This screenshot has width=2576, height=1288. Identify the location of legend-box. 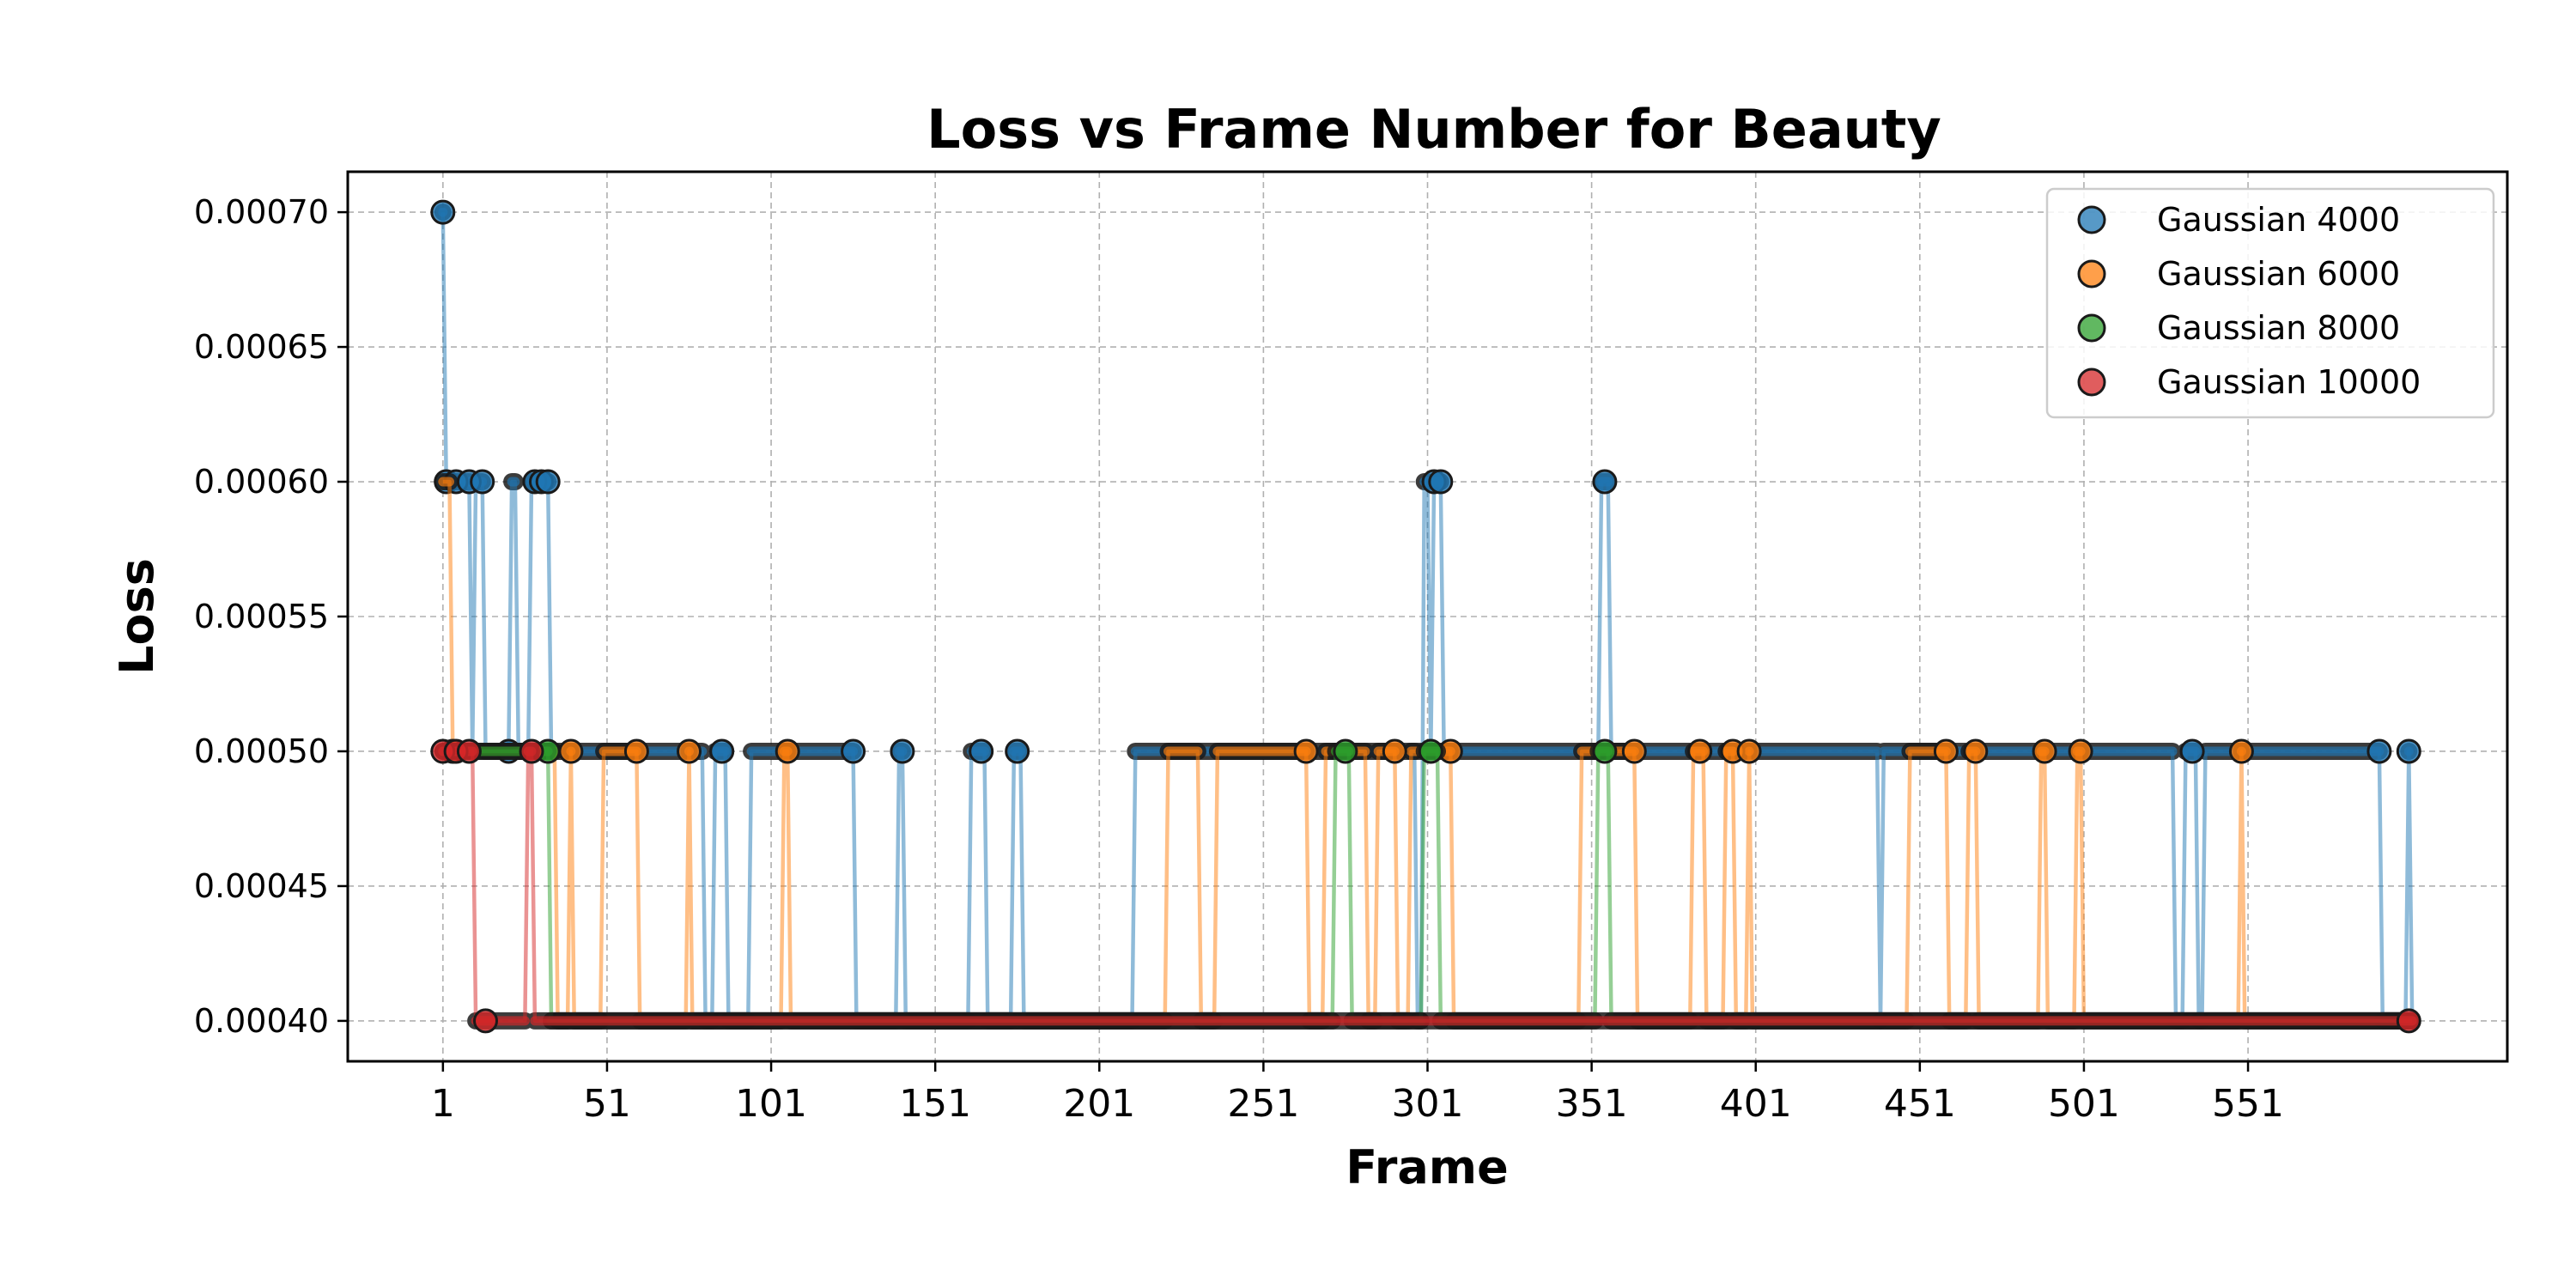
(2270, 303).